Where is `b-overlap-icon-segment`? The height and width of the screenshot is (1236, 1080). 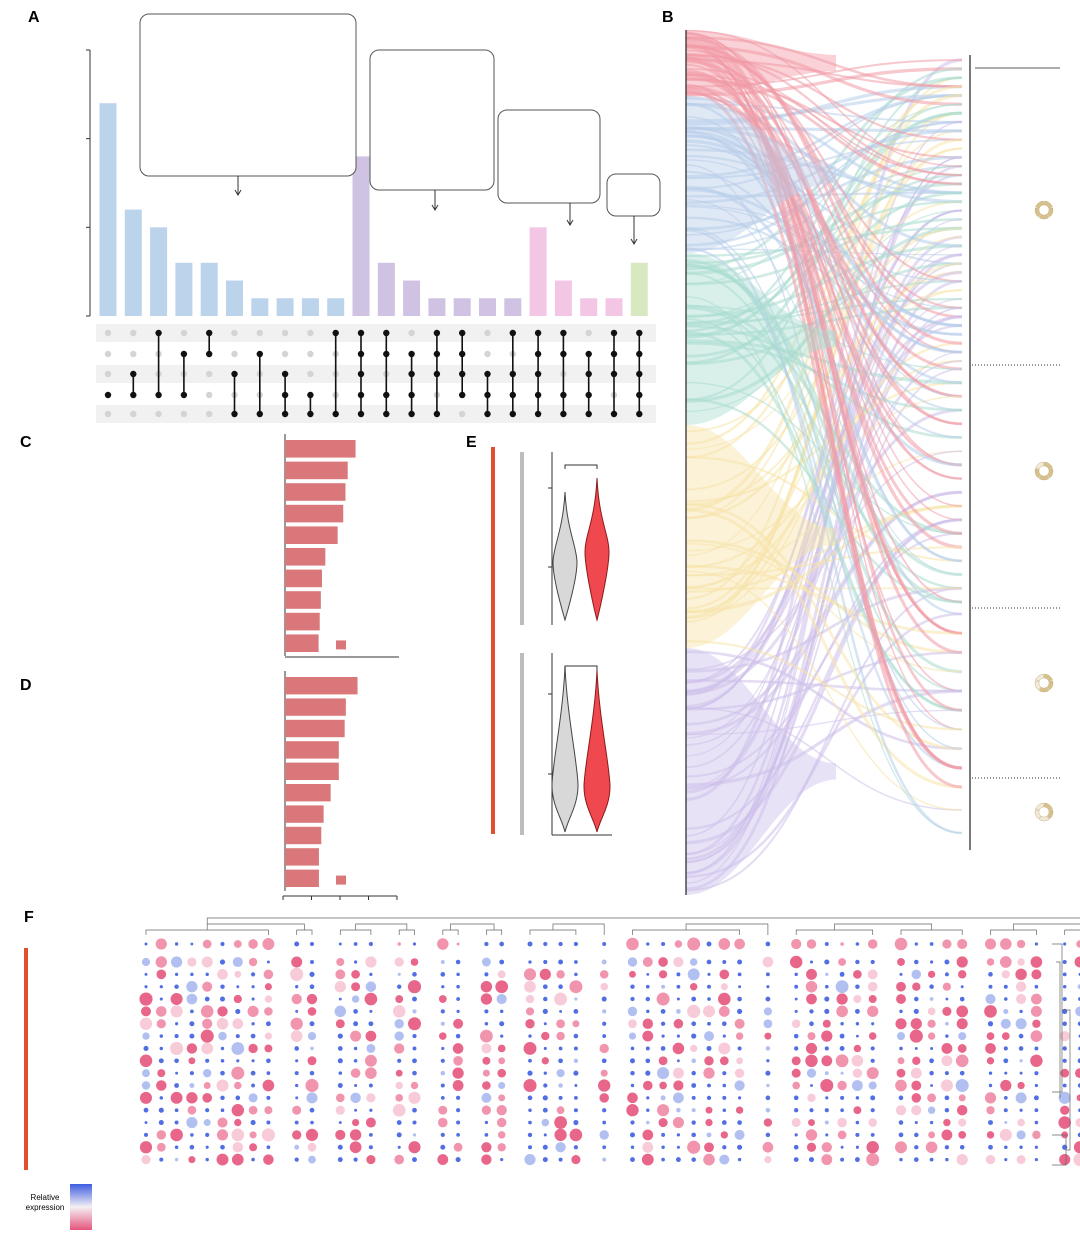
b-overlap-icon-segment is located at coordinates (1039, 677).